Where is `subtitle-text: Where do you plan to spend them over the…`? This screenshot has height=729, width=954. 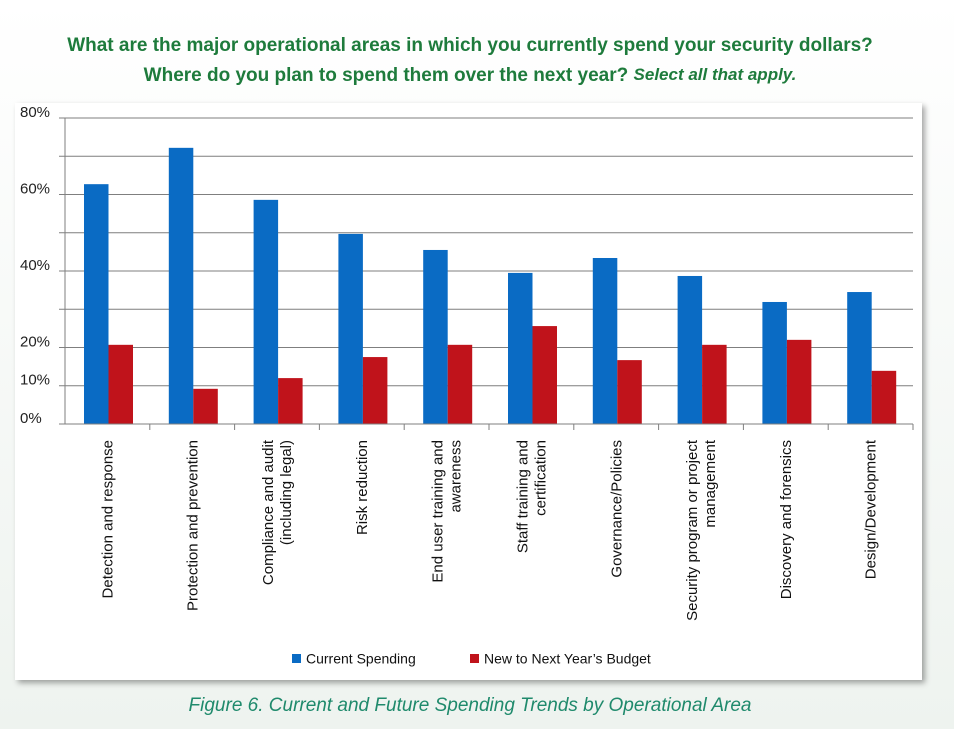 subtitle-text: Where do you plan to spend them over the… is located at coordinates (386, 75).